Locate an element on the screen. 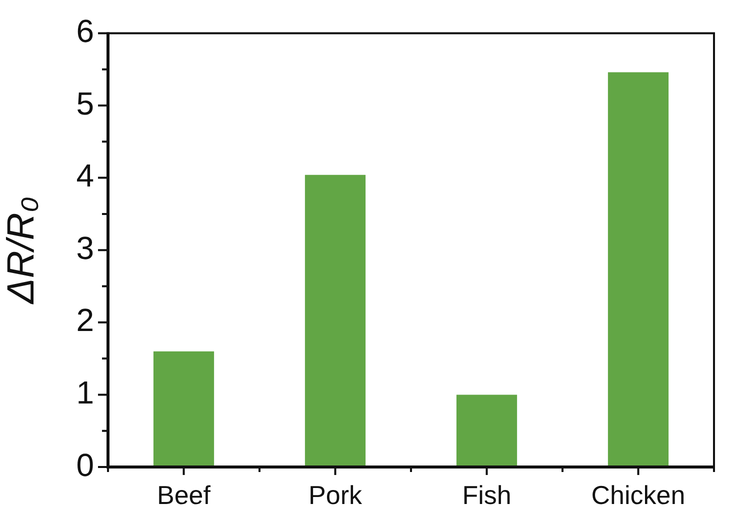  y-tick-label: 6 is located at coordinates (85, 31).